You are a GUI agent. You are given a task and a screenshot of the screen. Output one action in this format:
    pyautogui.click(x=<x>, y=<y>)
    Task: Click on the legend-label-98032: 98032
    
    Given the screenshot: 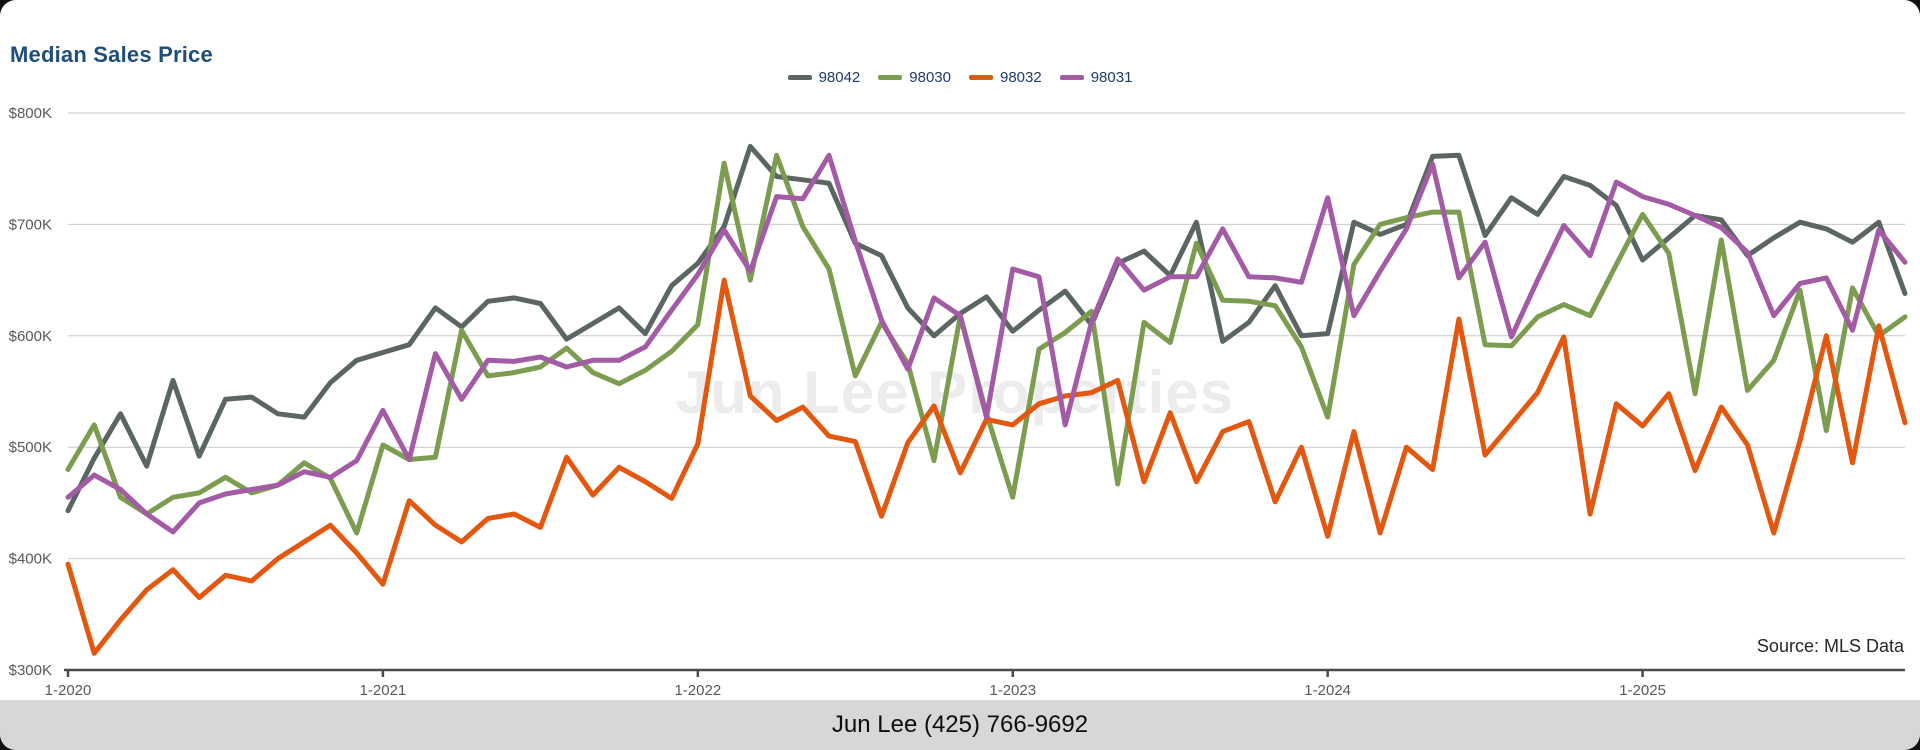 What is the action you would take?
    pyautogui.click(x=1021, y=77)
    